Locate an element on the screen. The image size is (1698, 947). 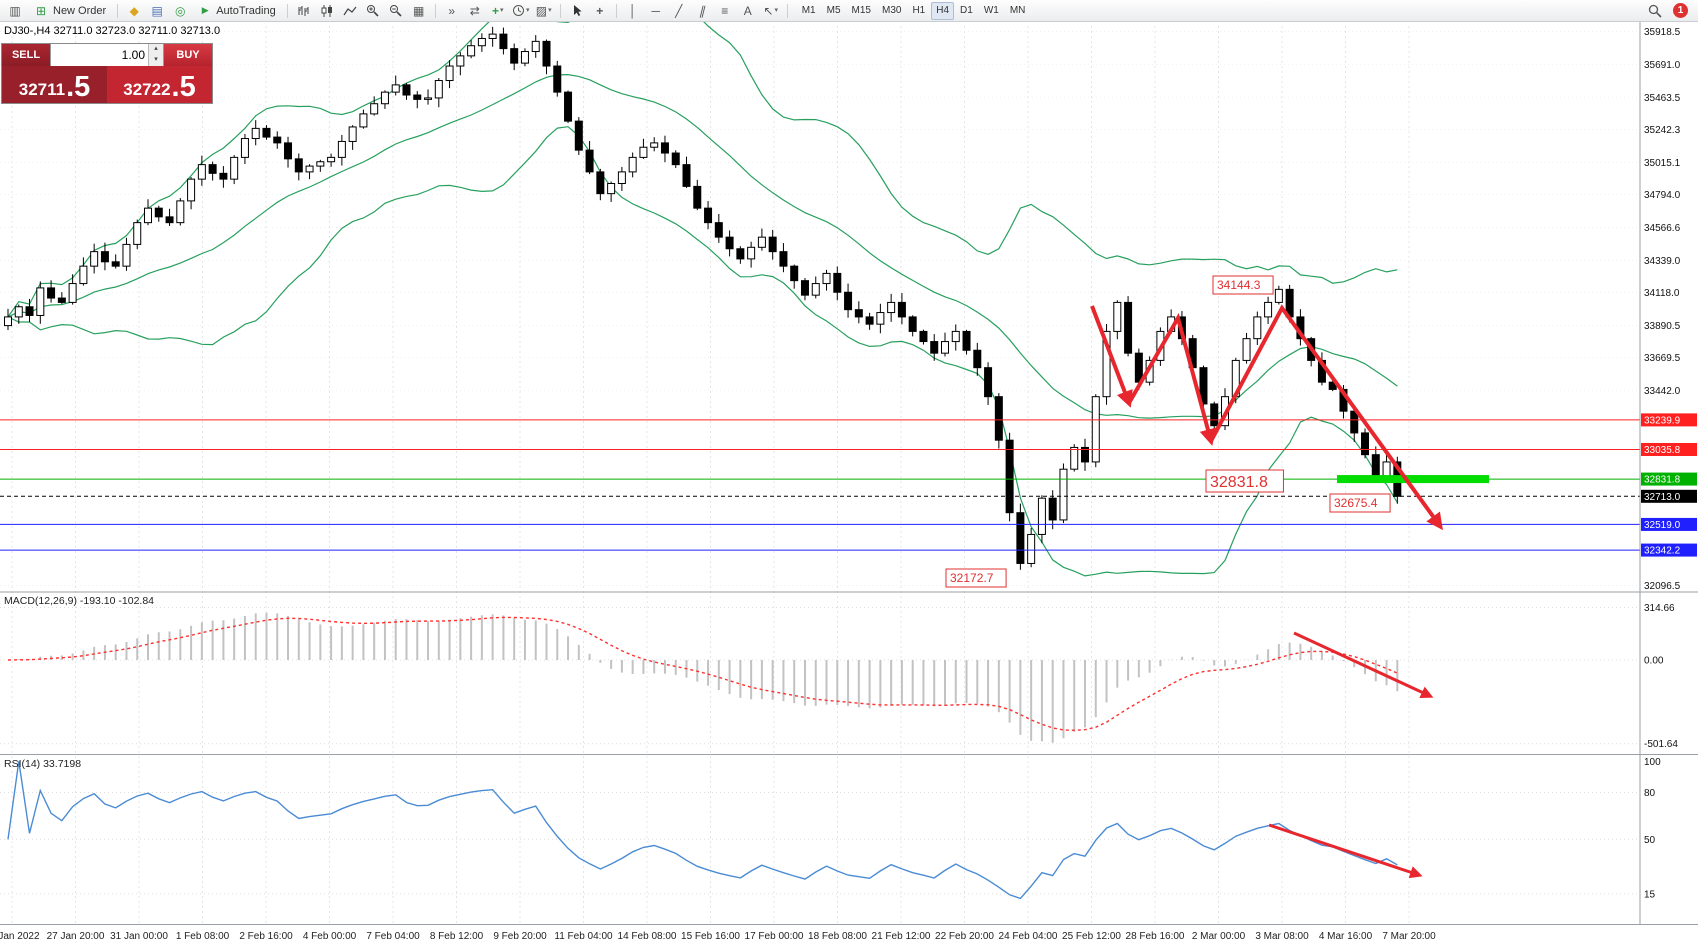
notification-badge: 1 is located at coordinates (1680, 10).